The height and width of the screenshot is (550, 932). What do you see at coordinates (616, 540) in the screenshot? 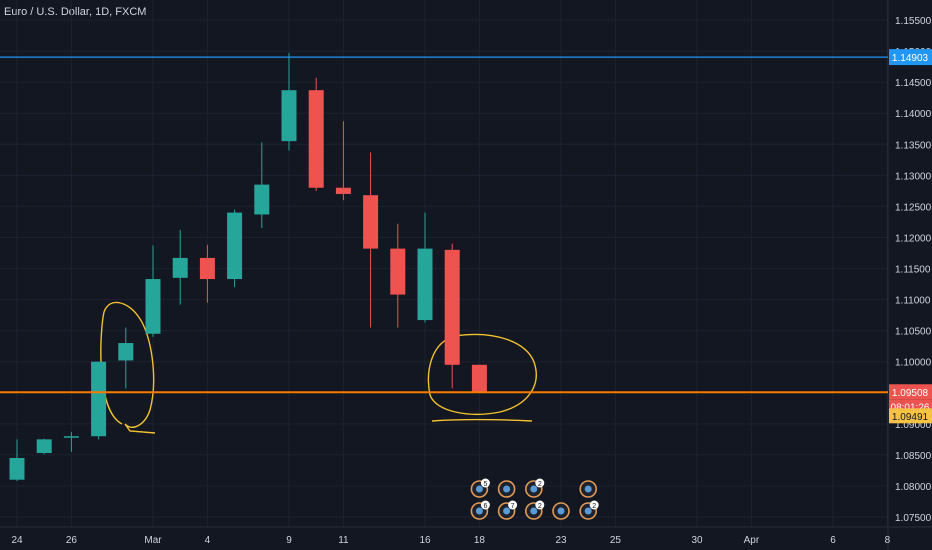
I see `time-tick-label: 25` at bounding box center [616, 540].